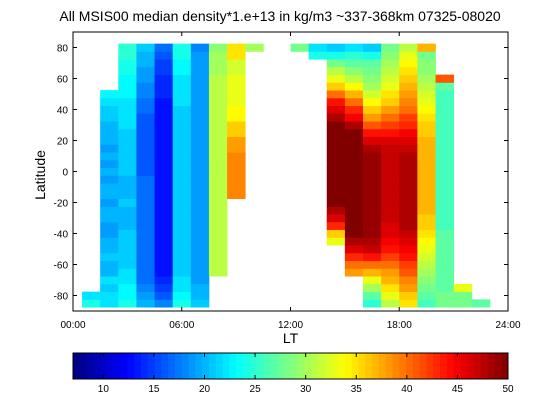 The image size is (560, 420). What do you see at coordinates (290, 325) in the screenshot?
I see `x-tick-label: 12:00` at bounding box center [290, 325].